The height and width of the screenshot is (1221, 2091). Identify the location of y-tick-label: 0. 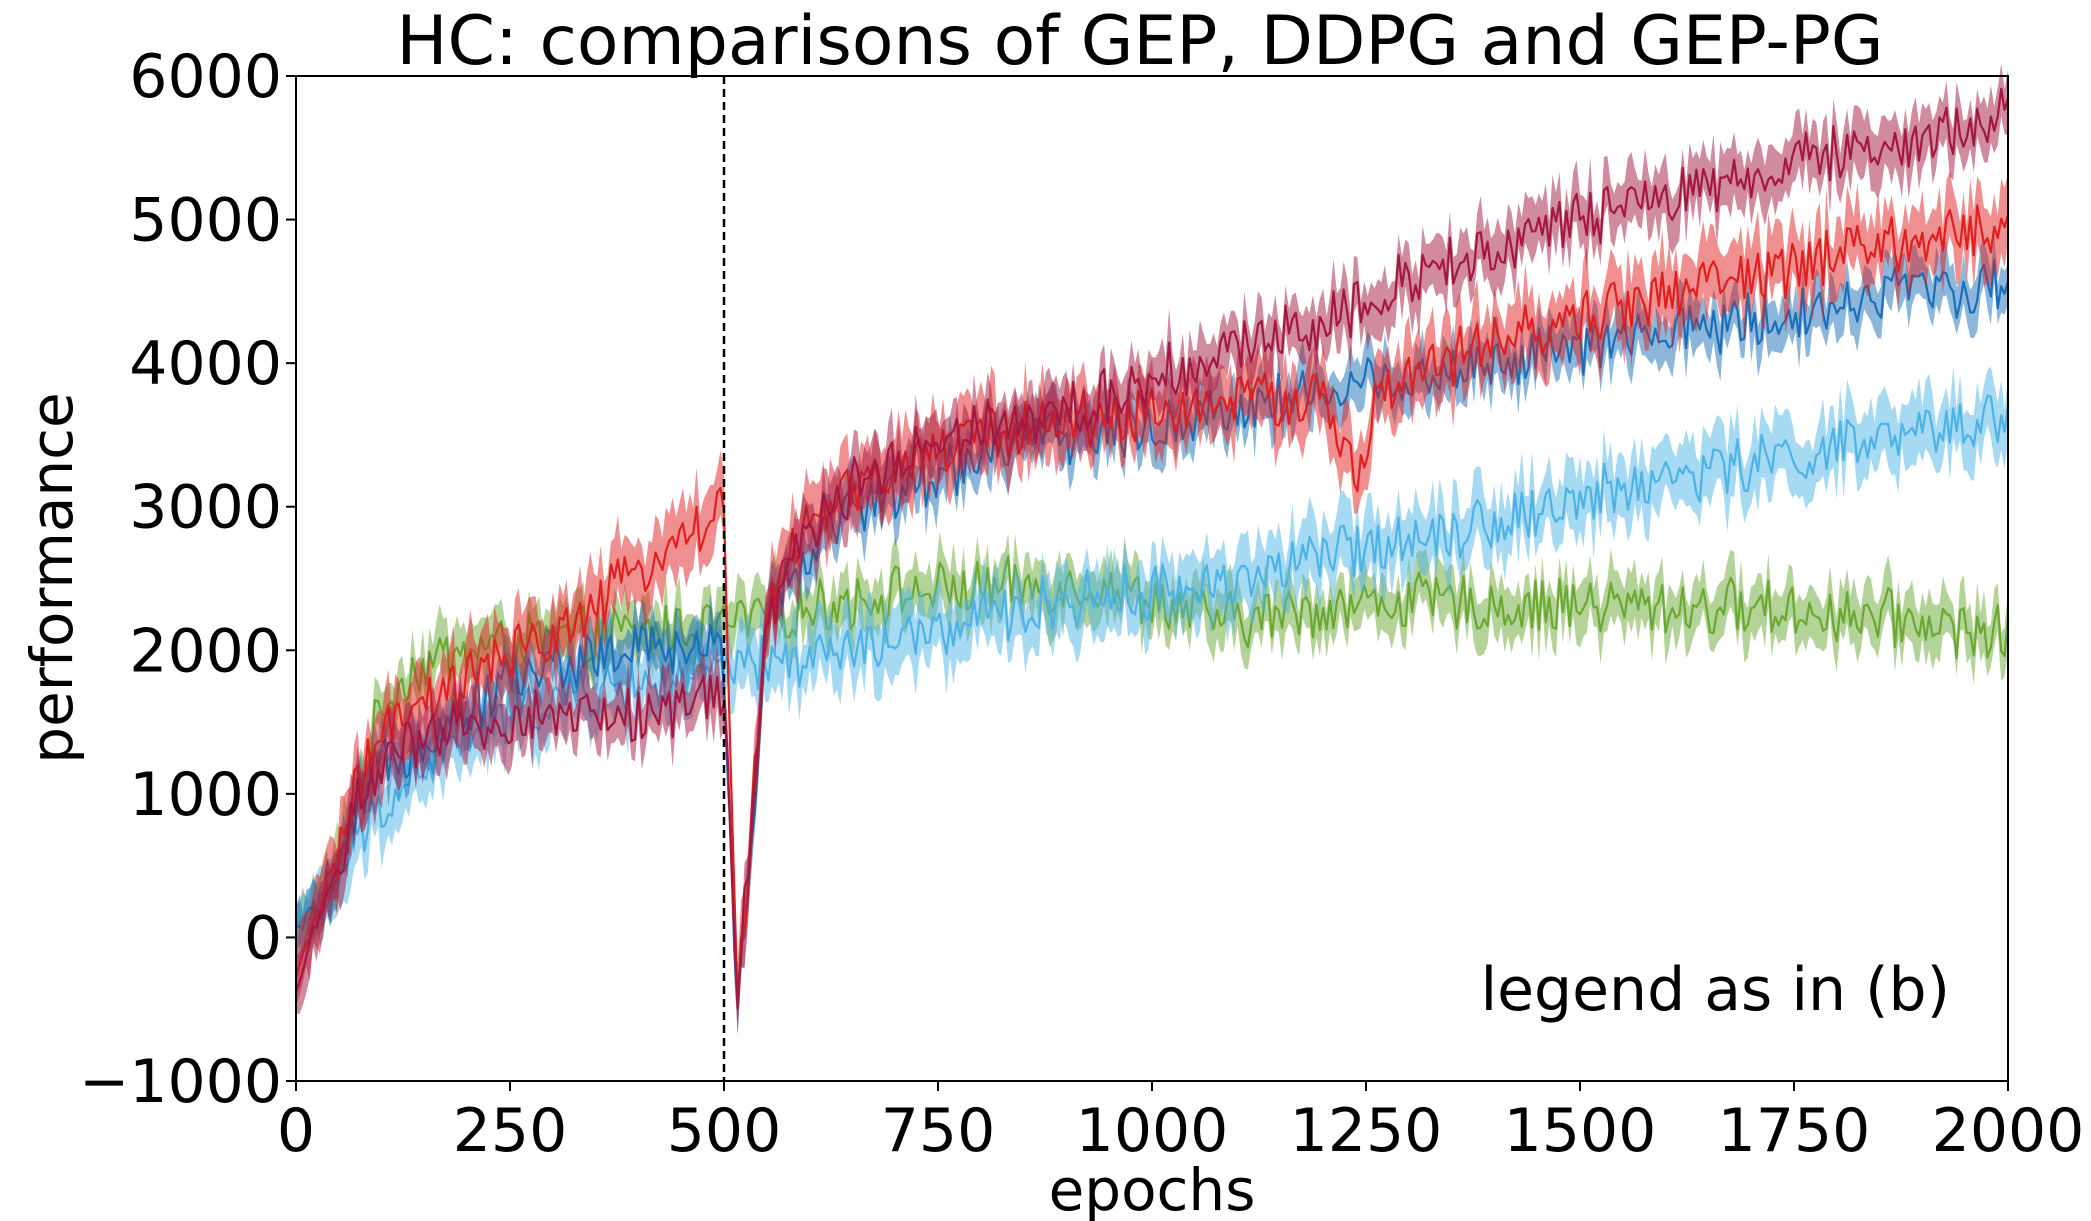
(263, 938).